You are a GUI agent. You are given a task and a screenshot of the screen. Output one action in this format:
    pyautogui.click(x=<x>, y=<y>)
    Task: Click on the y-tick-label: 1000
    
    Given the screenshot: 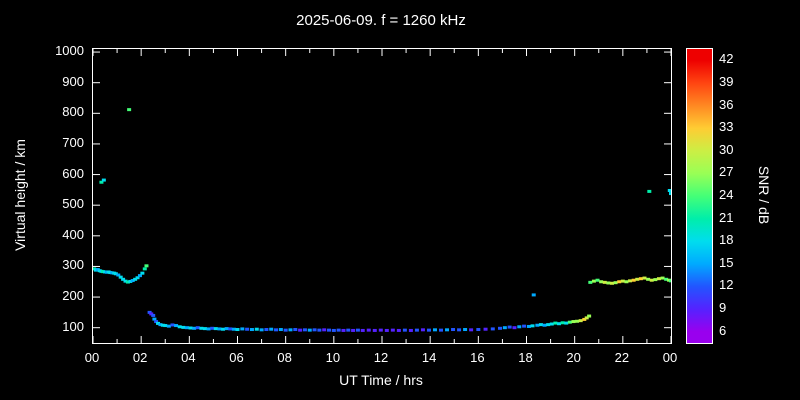 What is the action you would take?
    pyautogui.click(x=69, y=51)
    